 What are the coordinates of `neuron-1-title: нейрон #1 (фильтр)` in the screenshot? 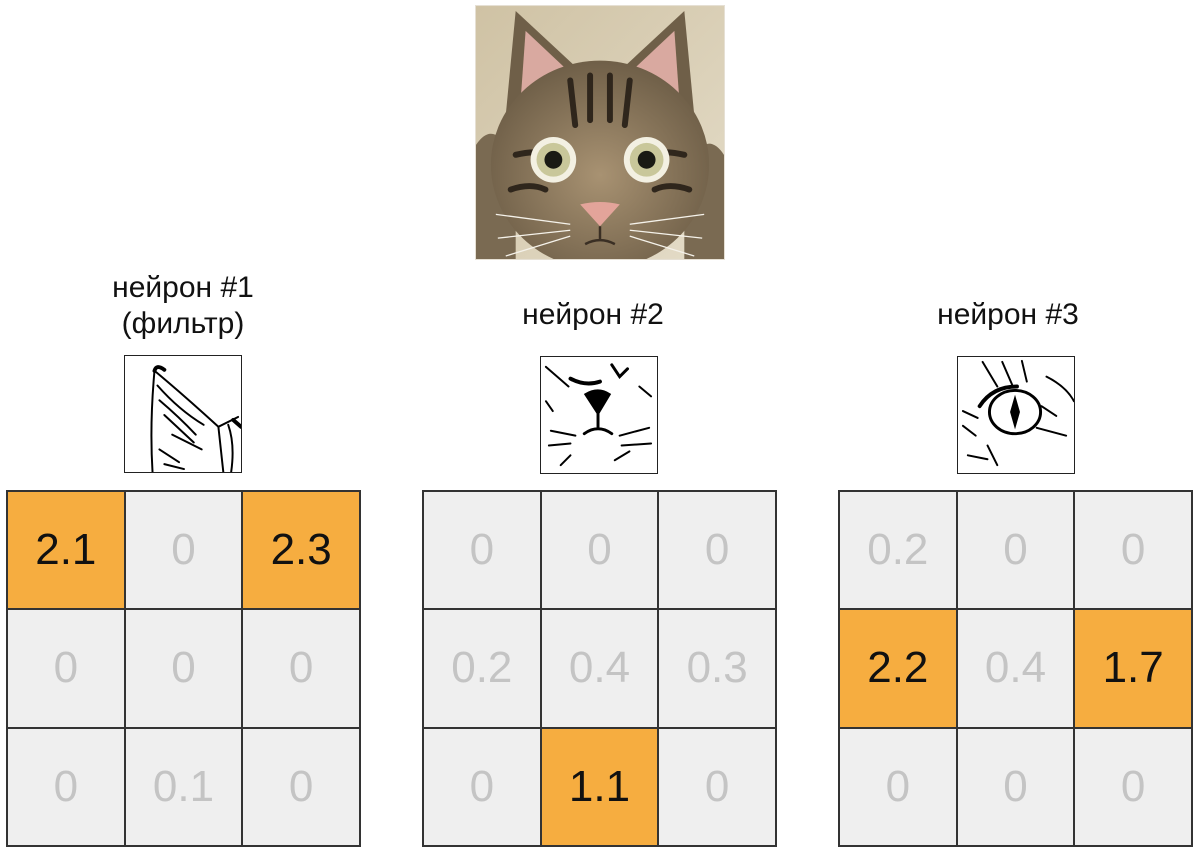 It's located at (183, 305).